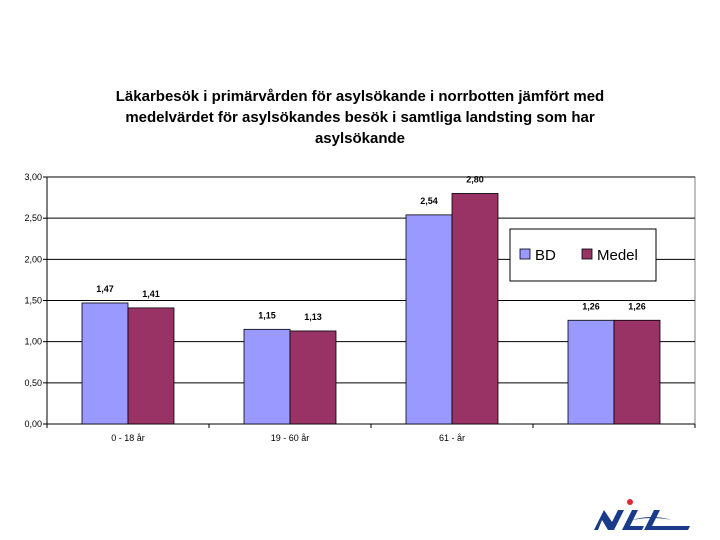  Describe the element at coordinates (617, 255) in the screenshot. I see `legend-label-medel: Medel` at that location.